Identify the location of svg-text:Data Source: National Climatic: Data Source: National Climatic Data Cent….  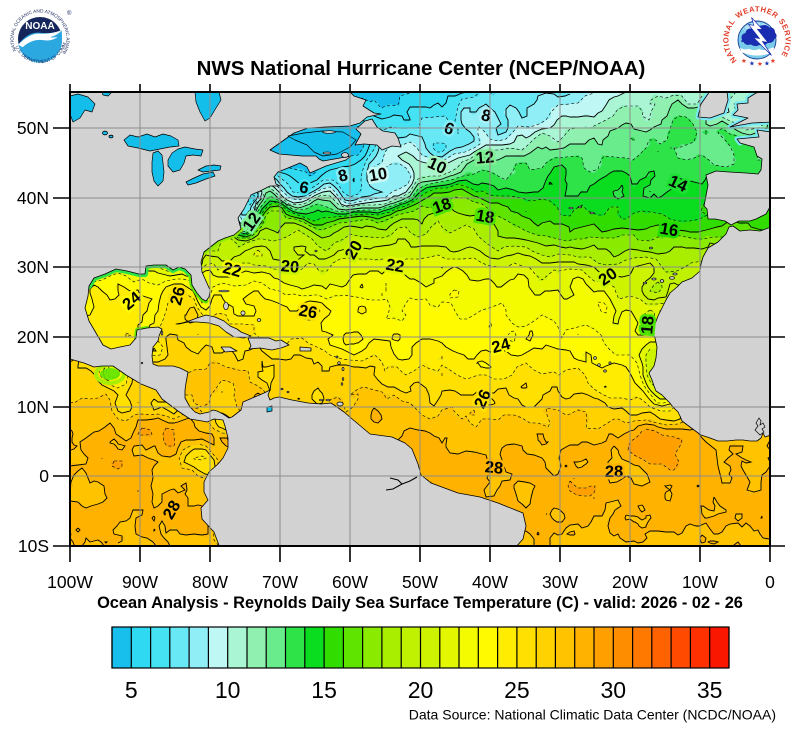
(592, 715).